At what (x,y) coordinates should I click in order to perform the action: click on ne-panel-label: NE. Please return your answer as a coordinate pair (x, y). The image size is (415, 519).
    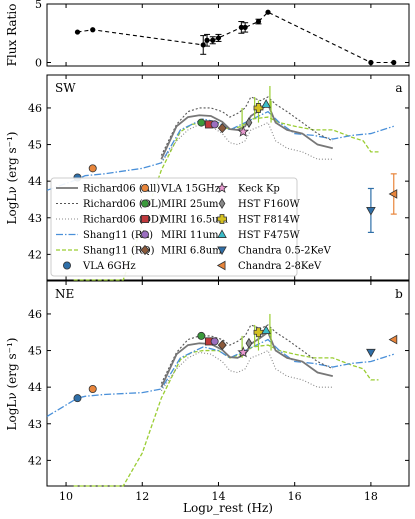
    Looking at the image, I should click on (64, 294).